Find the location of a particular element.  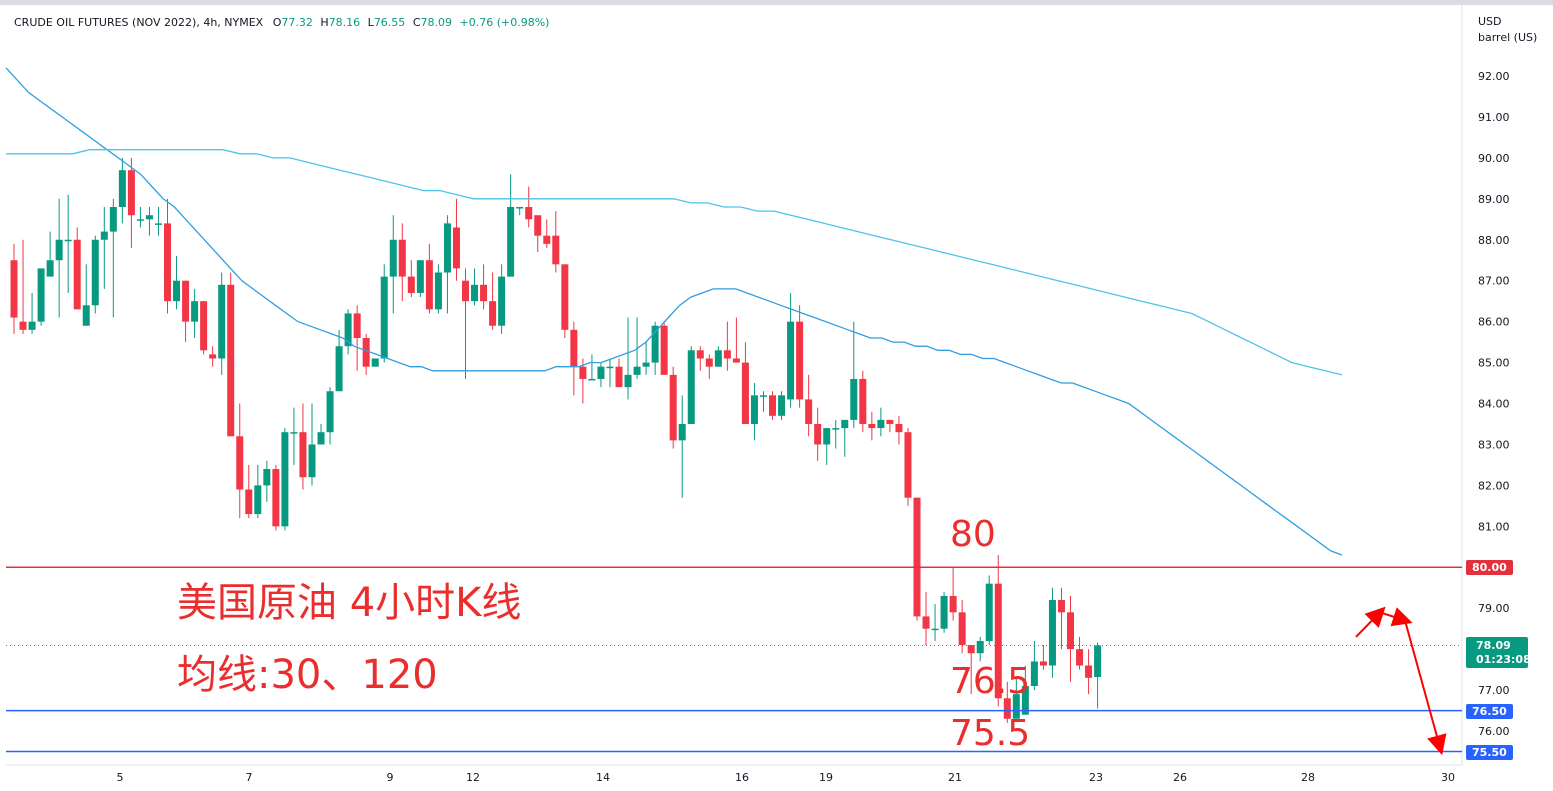

high-value: 78.16 is located at coordinates (344, 22).